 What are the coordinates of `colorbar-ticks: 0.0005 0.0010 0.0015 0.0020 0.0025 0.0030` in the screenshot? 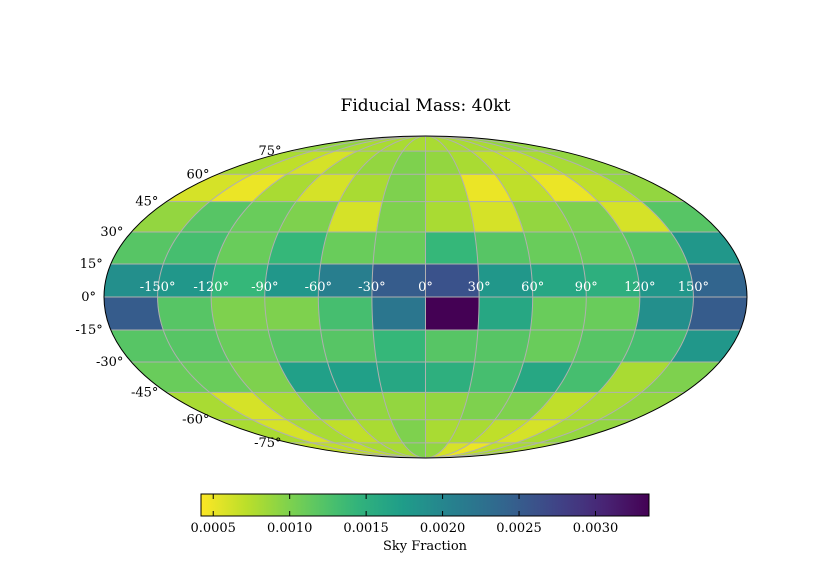 It's located at (404, 515).